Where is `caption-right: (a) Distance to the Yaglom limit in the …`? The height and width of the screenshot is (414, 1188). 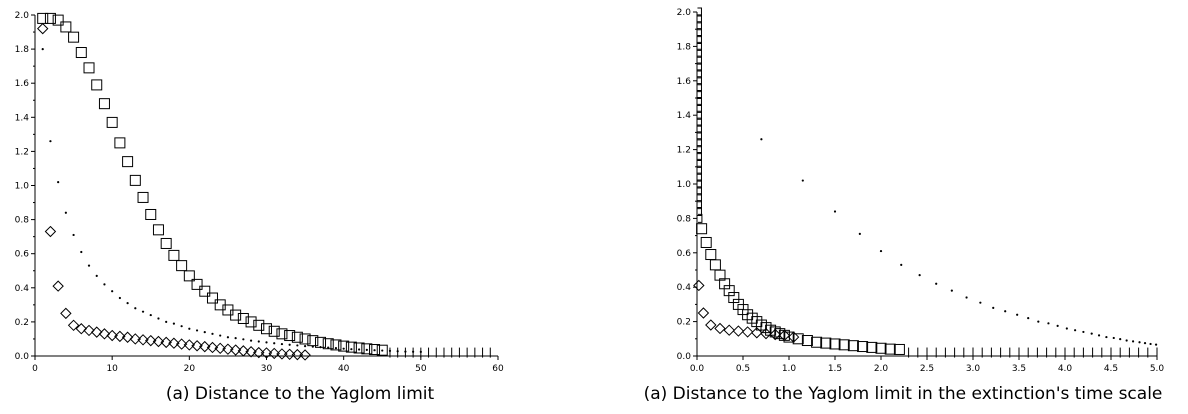
caption-right: (a) Distance to the Yaglom limit in the … is located at coordinates (903, 394).